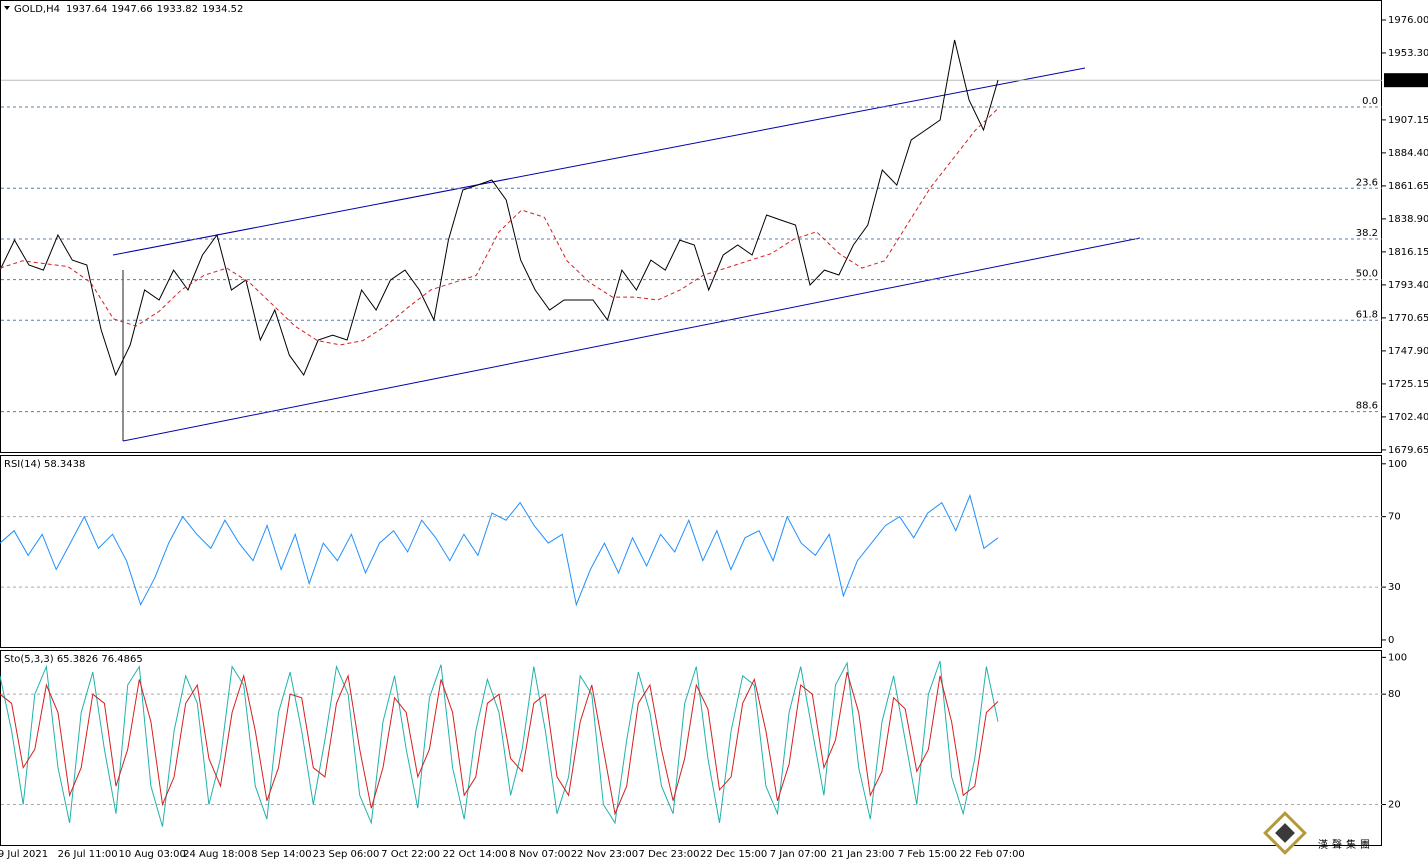 The width and height of the screenshot is (1428, 864). Describe the element at coordinates (410, 854) in the screenshot. I see `x-tick-label: 7 Oct 22:00` at that location.